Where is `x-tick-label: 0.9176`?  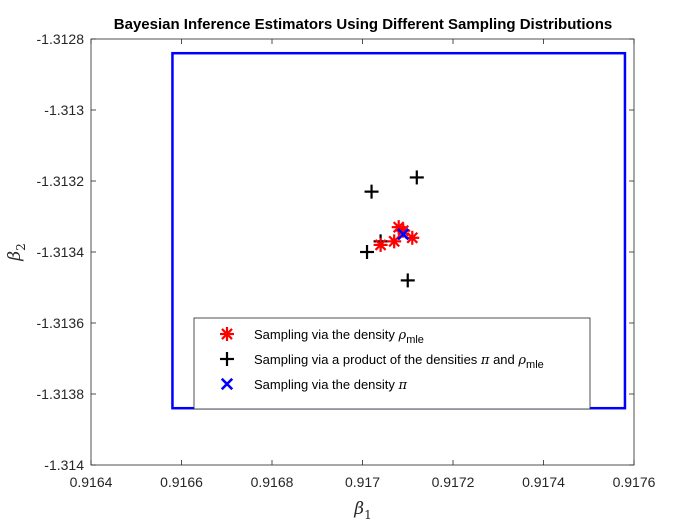 x-tick-label: 0.9176 is located at coordinates (634, 482).